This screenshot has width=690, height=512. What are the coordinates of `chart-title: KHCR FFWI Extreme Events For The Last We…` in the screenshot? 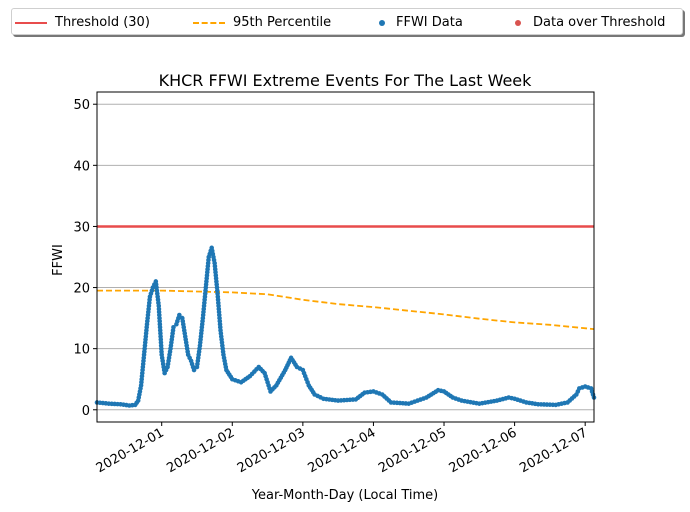 It's located at (346, 80).